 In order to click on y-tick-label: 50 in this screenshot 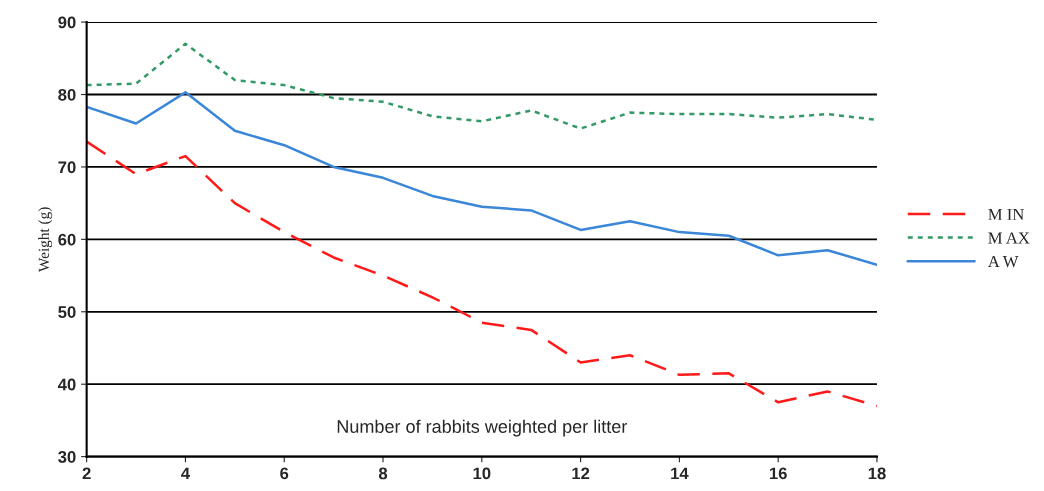, I will do `click(67, 312)`.